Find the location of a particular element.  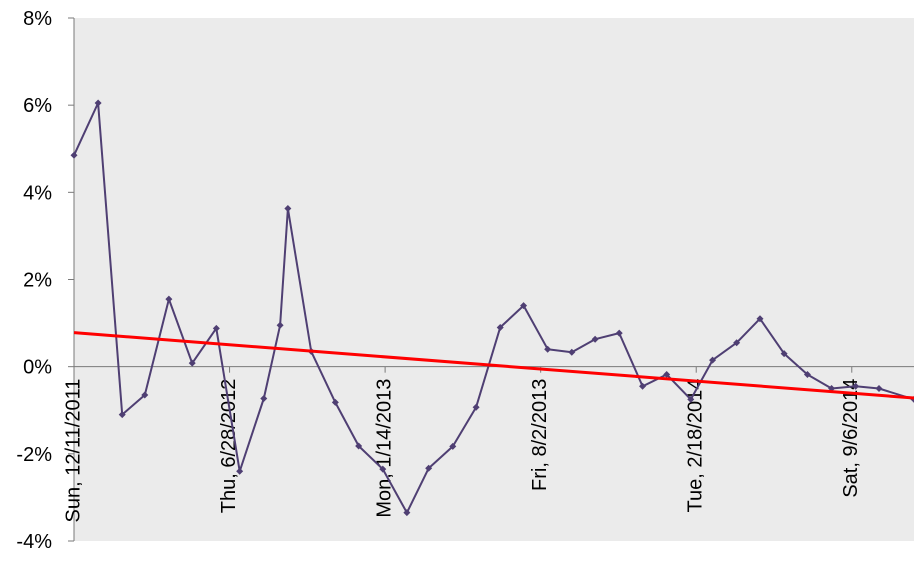

y-tick-label: 0% is located at coordinates (37, 368).